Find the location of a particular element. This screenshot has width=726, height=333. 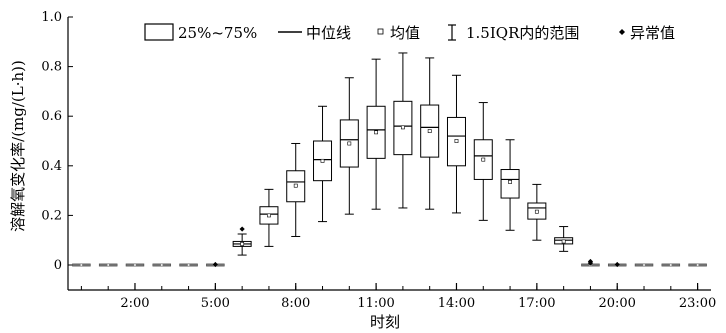

legend-whisker-label: 1.5IQR内的范围 is located at coordinates (522, 33).